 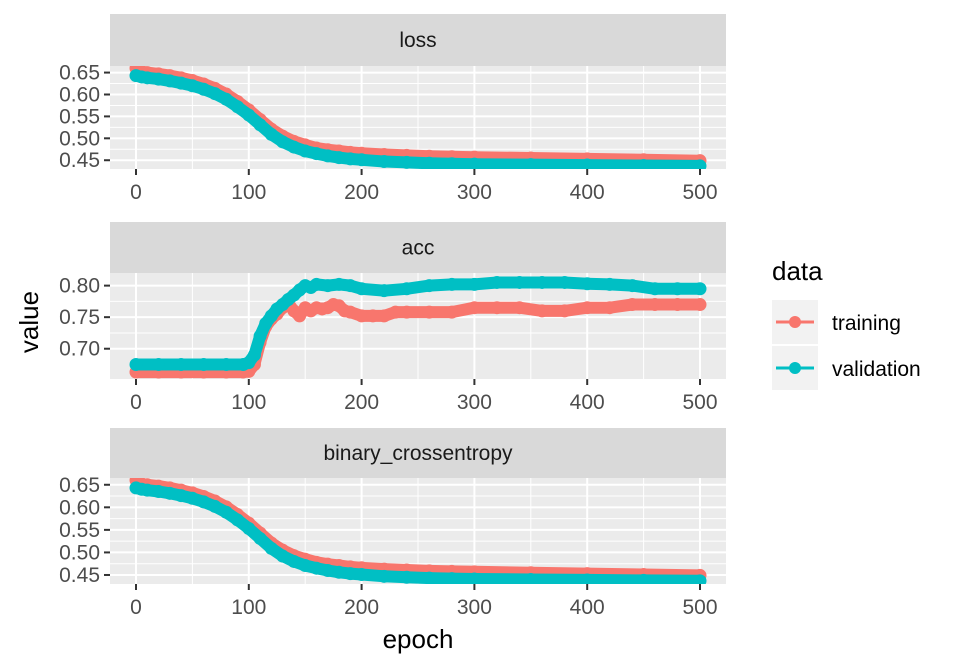 What do you see at coordinates (79, 160) in the screenshot?
I see `y-tick-label: 0.45` at bounding box center [79, 160].